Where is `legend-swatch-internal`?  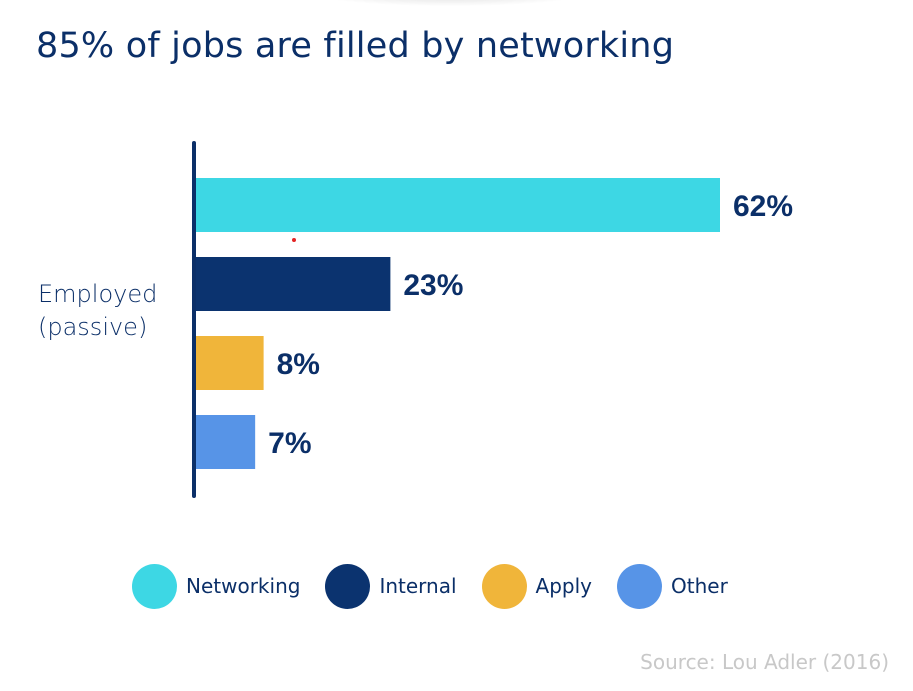 legend-swatch-internal is located at coordinates (348, 586).